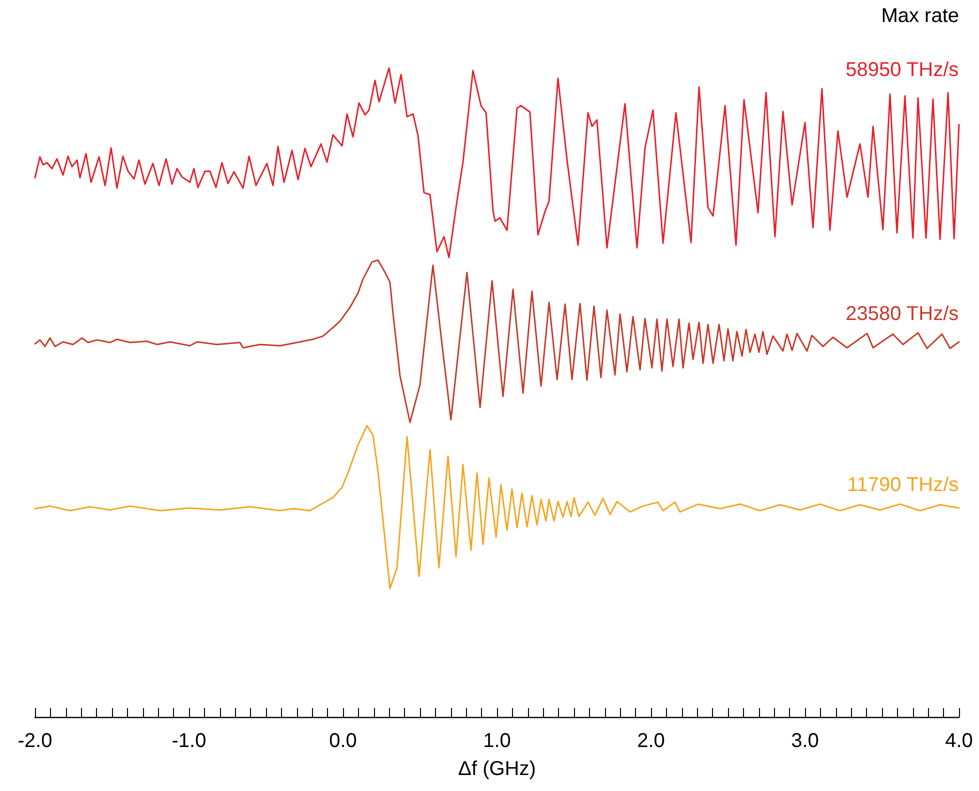 This screenshot has width=979, height=791. What do you see at coordinates (497, 769) in the screenshot?
I see `x-axis-title: Δf (GHz)` at bounding box center [497, 769].